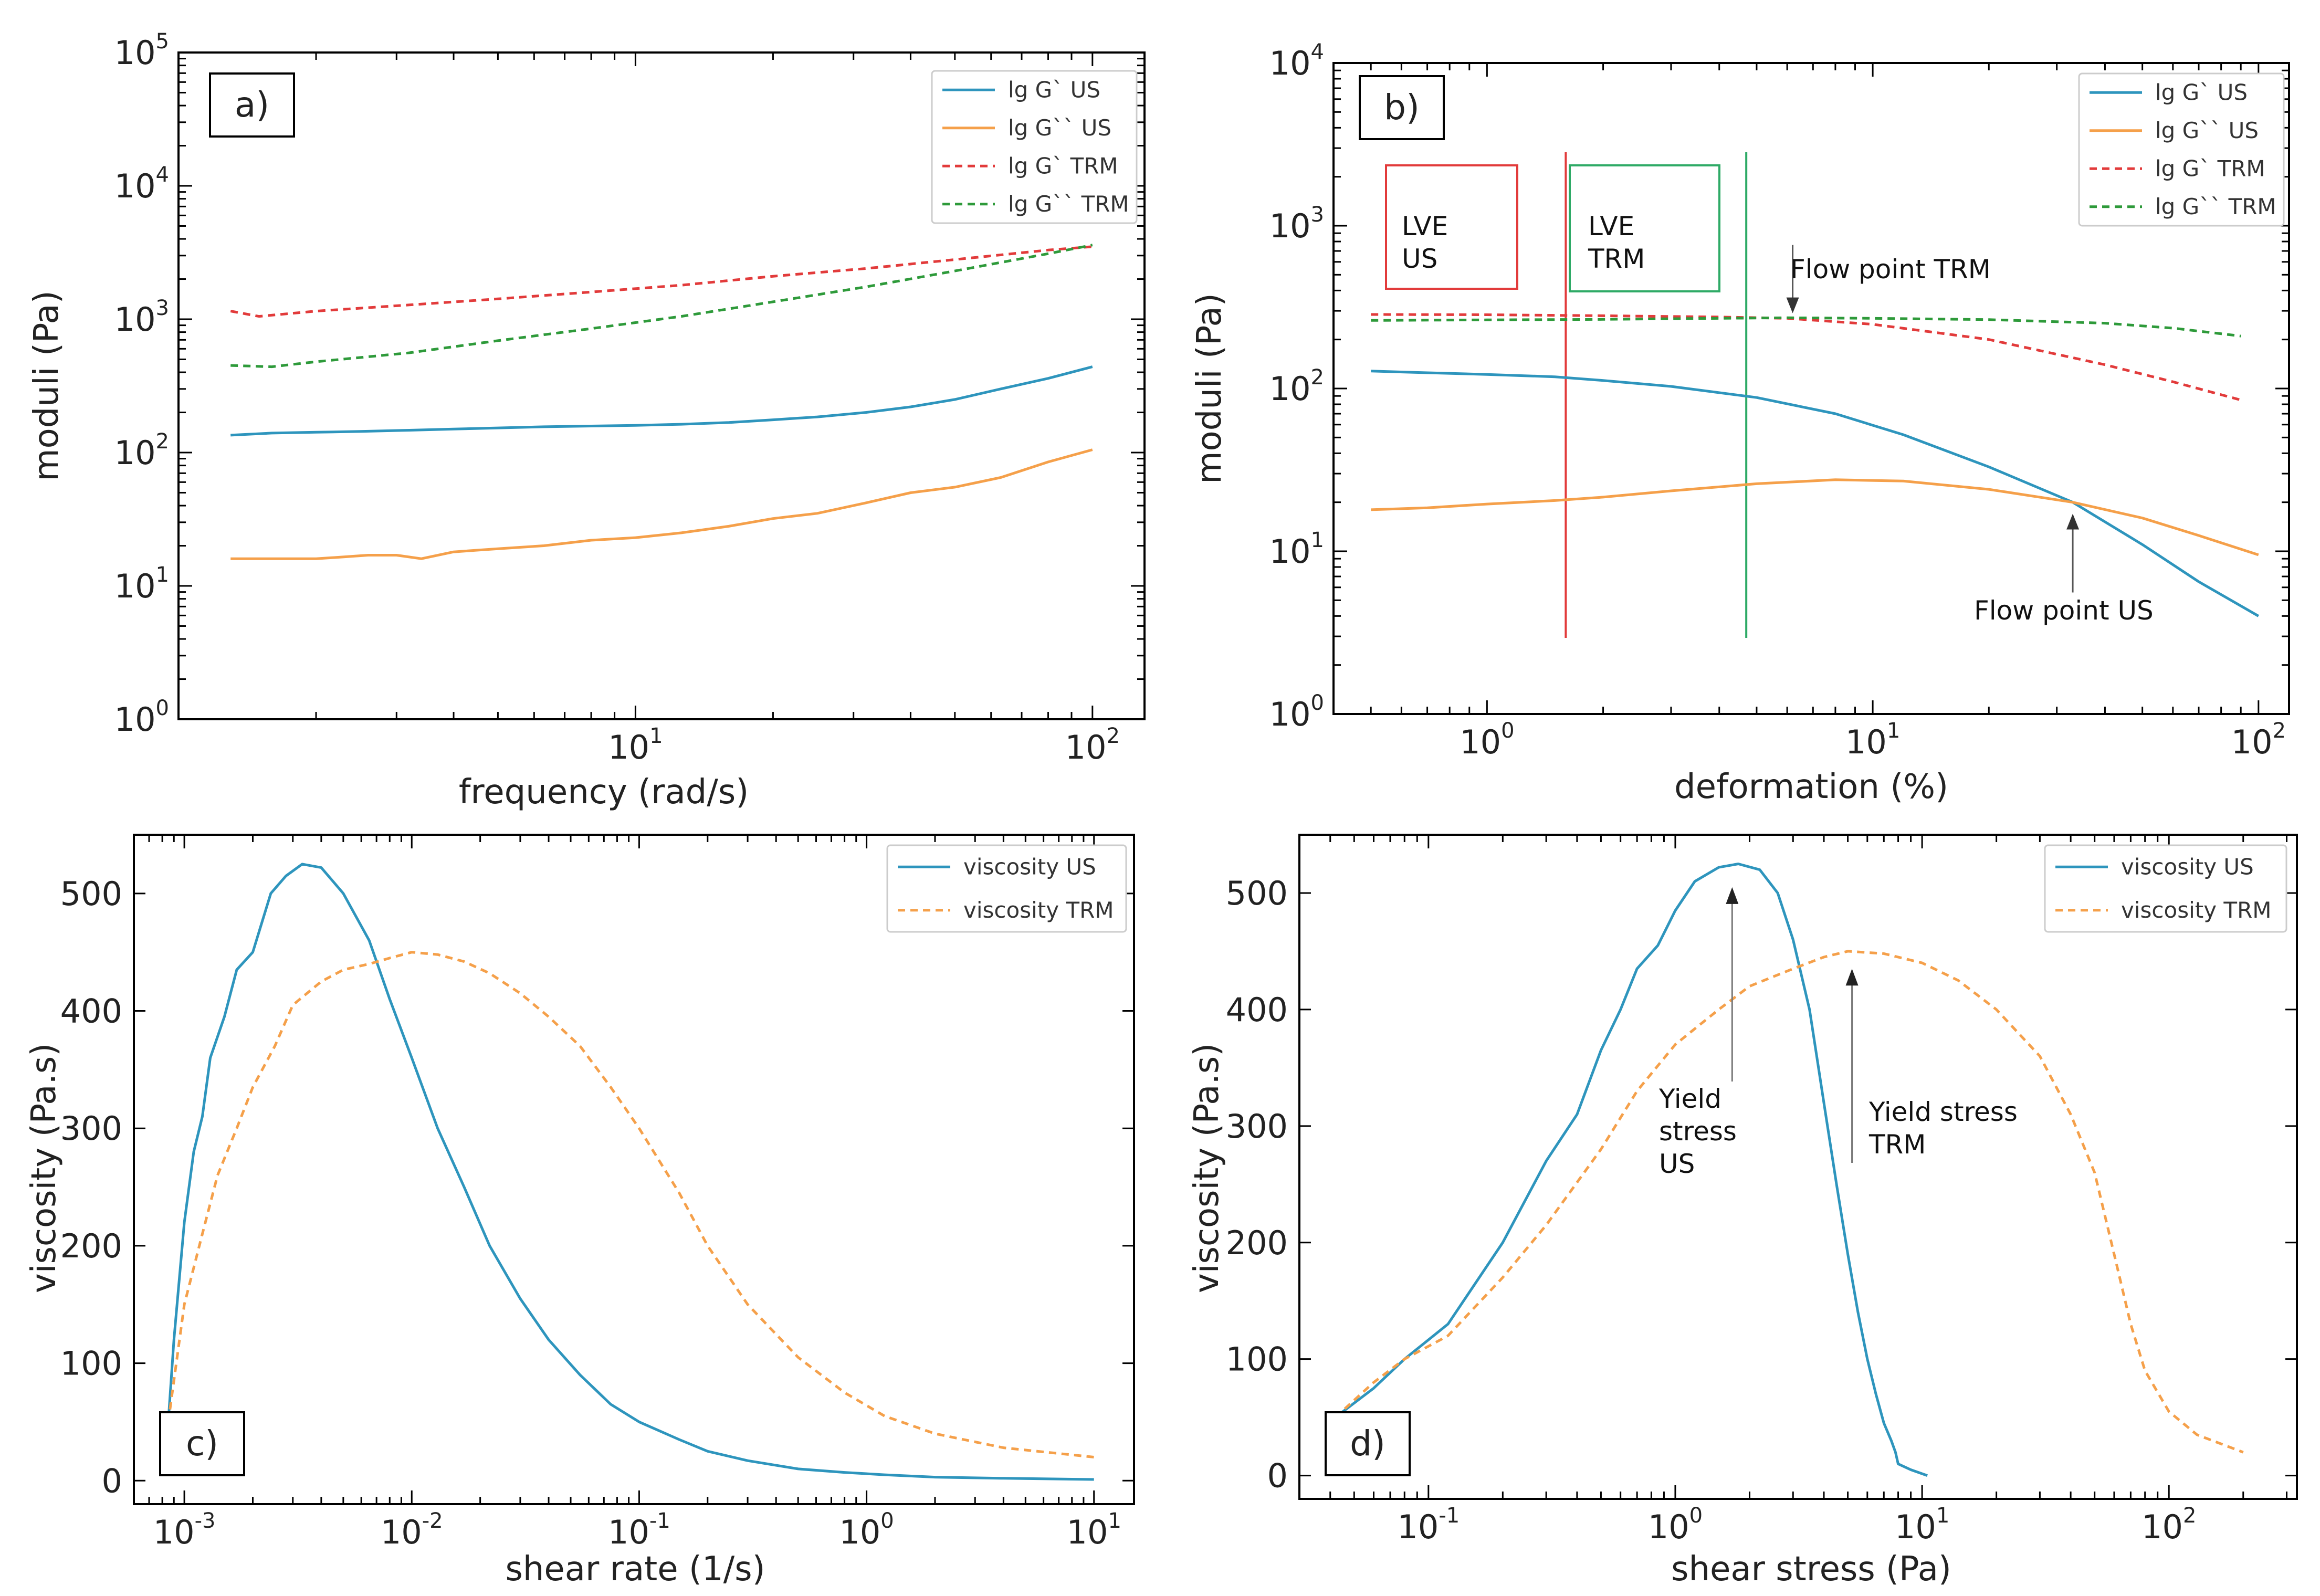  Describe the element at coordinates (2165, 888) in the screenshot. I see `legend-d: viscosity US viscosity TRM` at that location.